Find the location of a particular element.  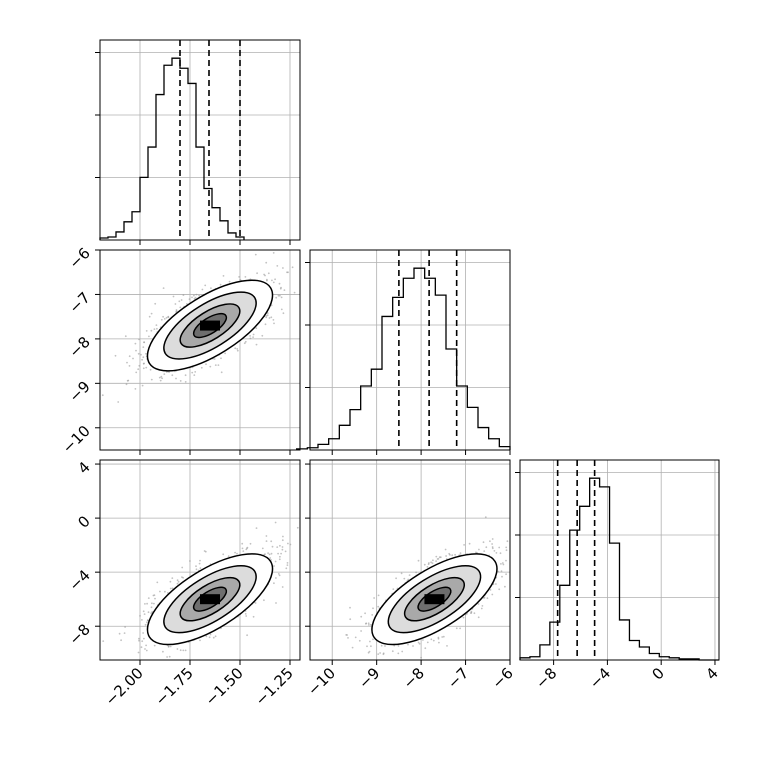

x-tick-label: −6 is located at coordinates (502, 678).